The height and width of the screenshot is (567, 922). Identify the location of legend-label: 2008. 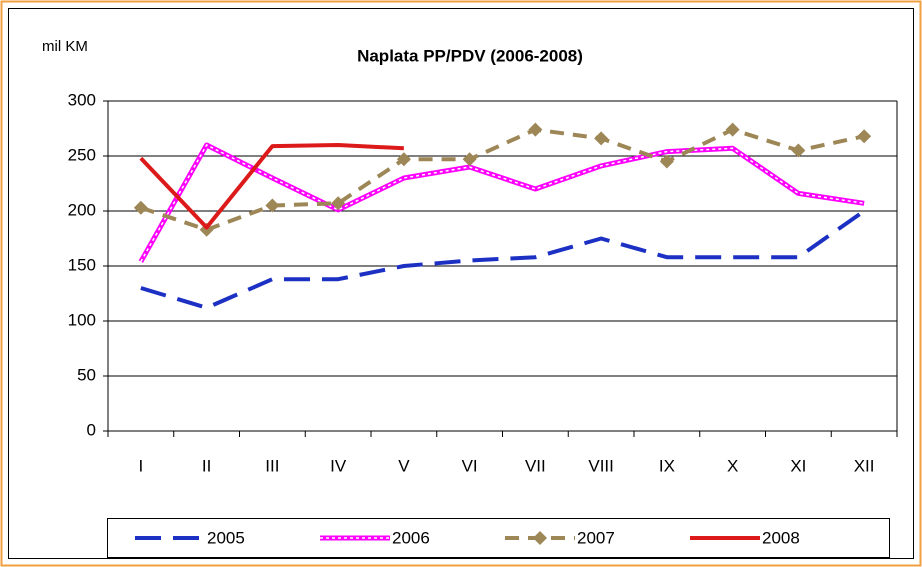
(781, 537).